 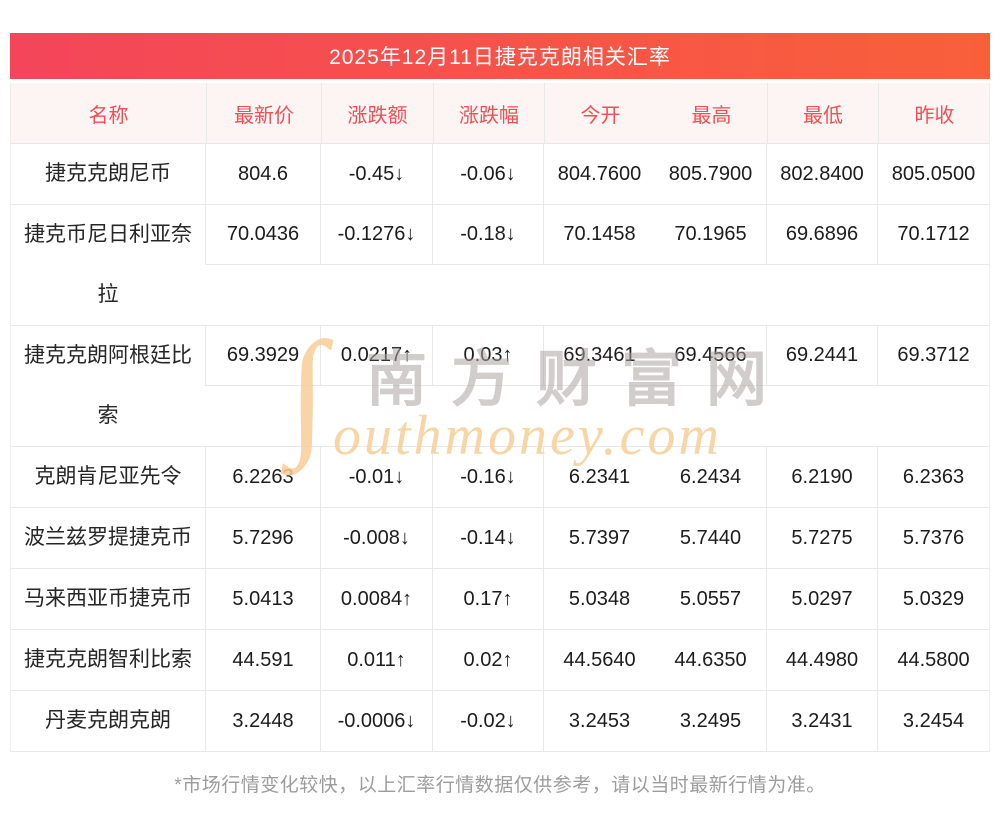 What do you see at coordinates (376, 721) in the screenshot?
I see `change-value: -0.0006↓` at bounding box center [376, 721].